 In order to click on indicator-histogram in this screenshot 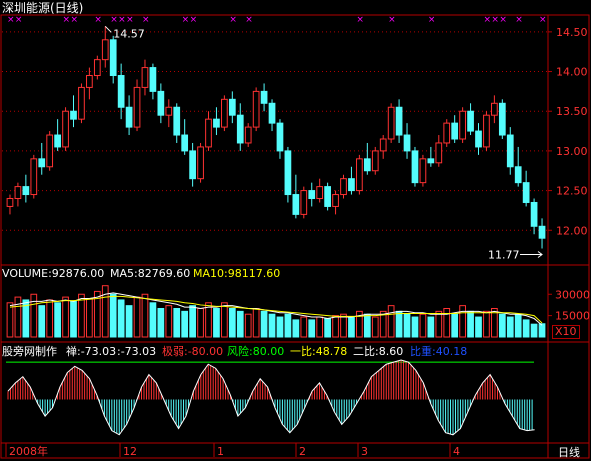, I will do `click(270, 397)`.